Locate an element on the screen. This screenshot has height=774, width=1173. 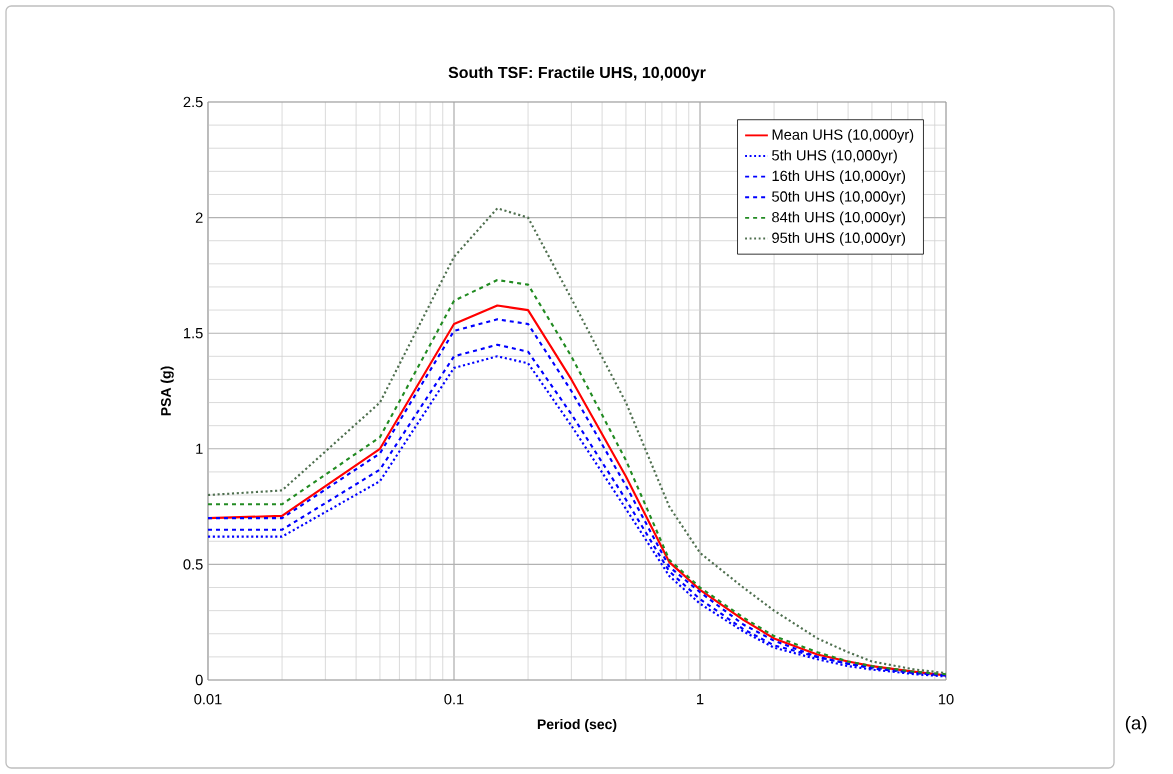
x-tick-label: 0.1 is located at coordinates (454, 699).